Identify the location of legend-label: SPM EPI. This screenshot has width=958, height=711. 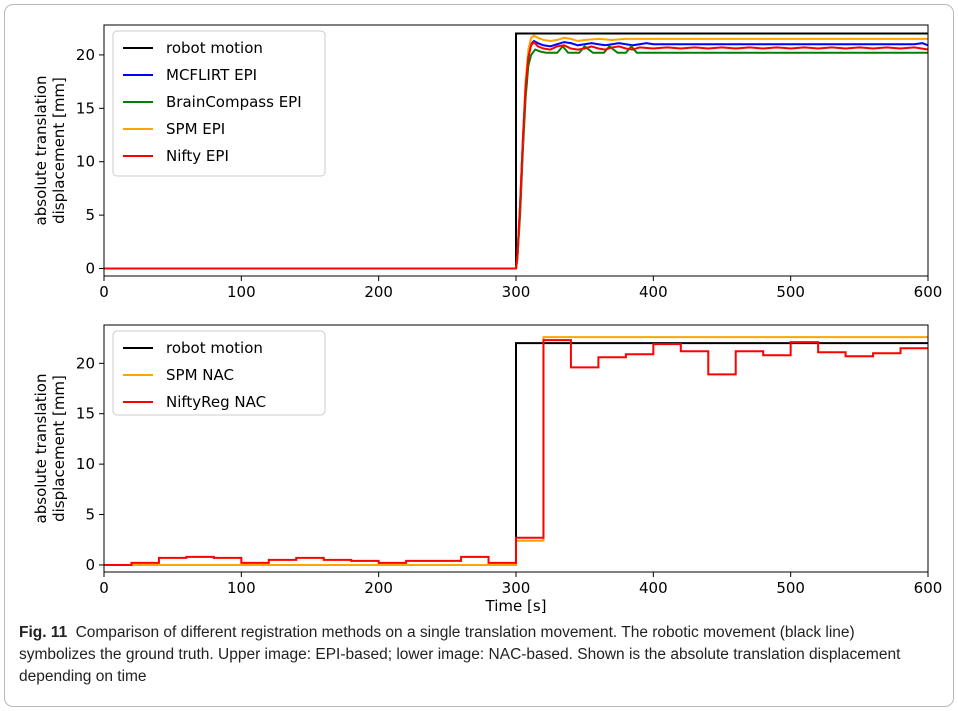
(195, 129).